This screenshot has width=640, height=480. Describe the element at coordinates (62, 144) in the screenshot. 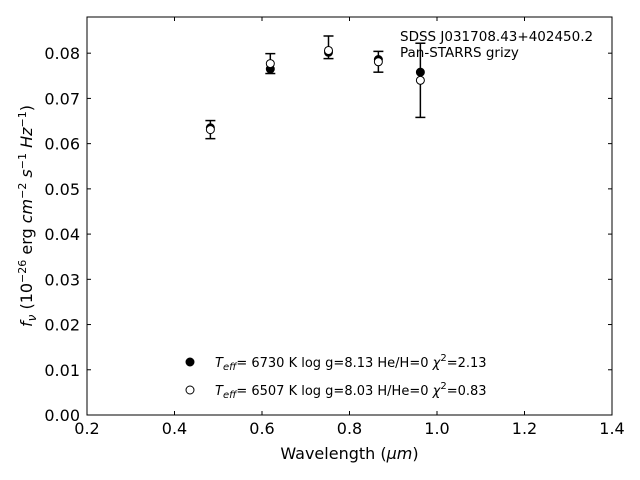

I see `y-tick-label: 0.06` at that location.